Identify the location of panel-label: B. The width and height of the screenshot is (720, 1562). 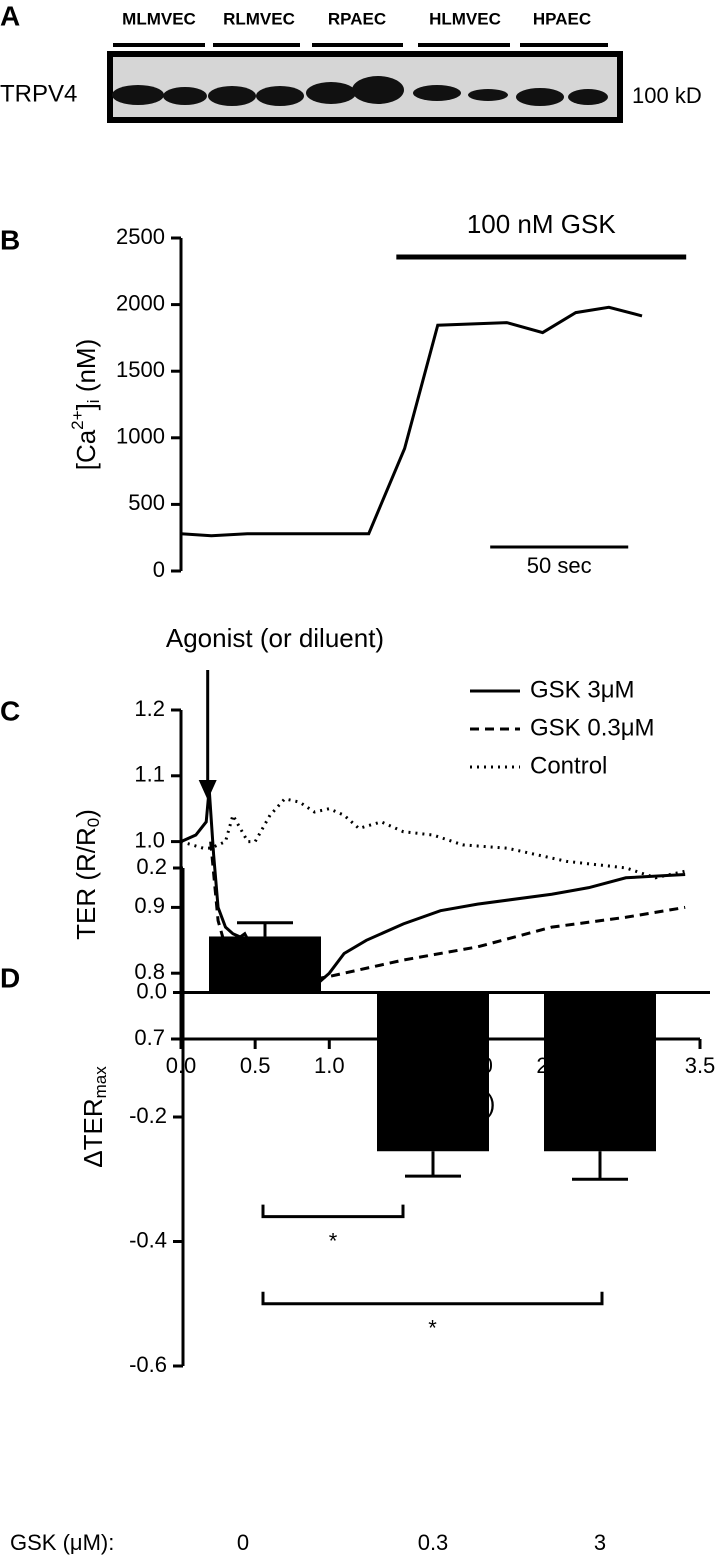
(10, 239).